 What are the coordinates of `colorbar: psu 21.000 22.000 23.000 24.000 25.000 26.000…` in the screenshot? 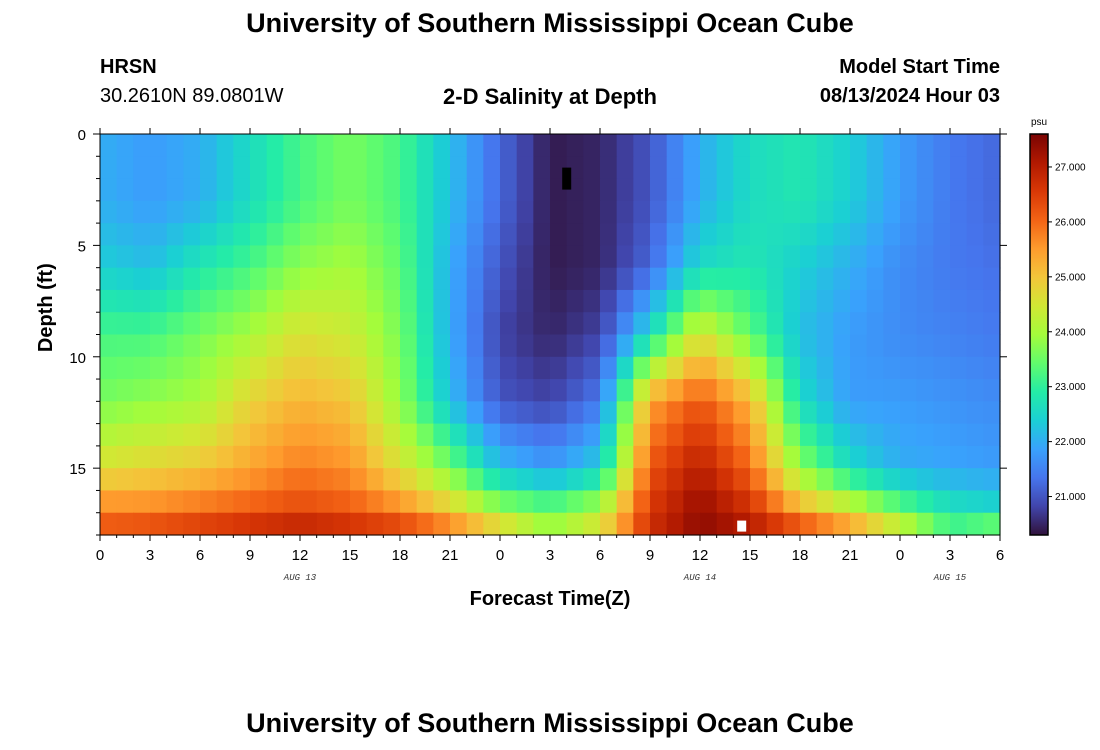 It's located at (1057, 326).